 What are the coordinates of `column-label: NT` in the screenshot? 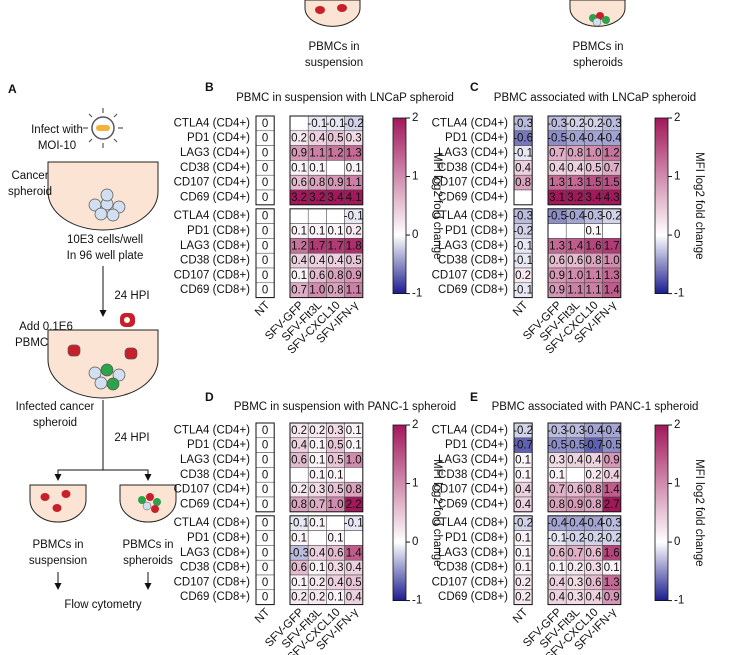 It's located at (520, 308).